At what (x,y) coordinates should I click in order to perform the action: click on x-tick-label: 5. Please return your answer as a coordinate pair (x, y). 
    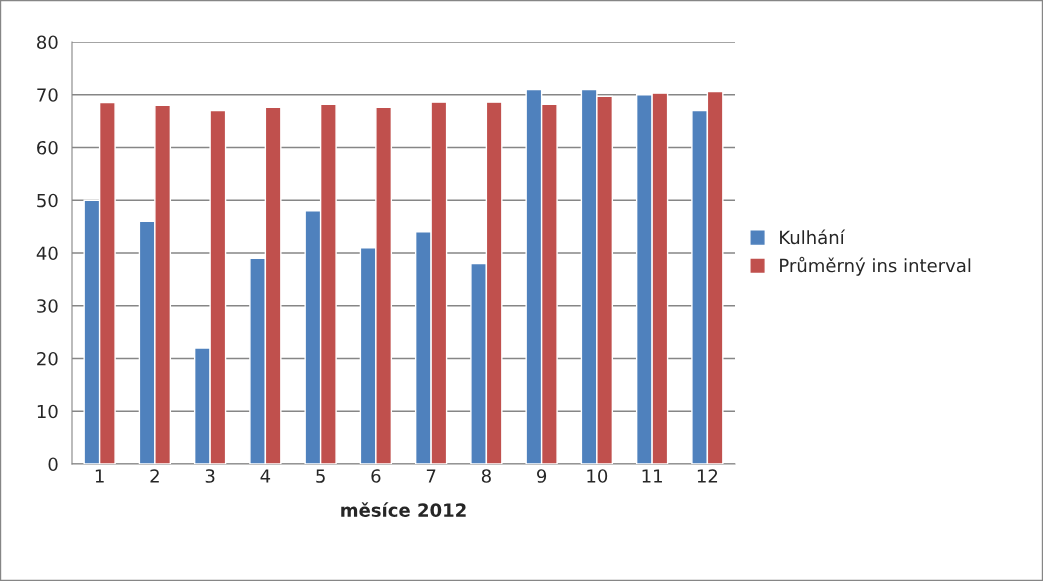
    Looking at the image, I should click on (320, 476).